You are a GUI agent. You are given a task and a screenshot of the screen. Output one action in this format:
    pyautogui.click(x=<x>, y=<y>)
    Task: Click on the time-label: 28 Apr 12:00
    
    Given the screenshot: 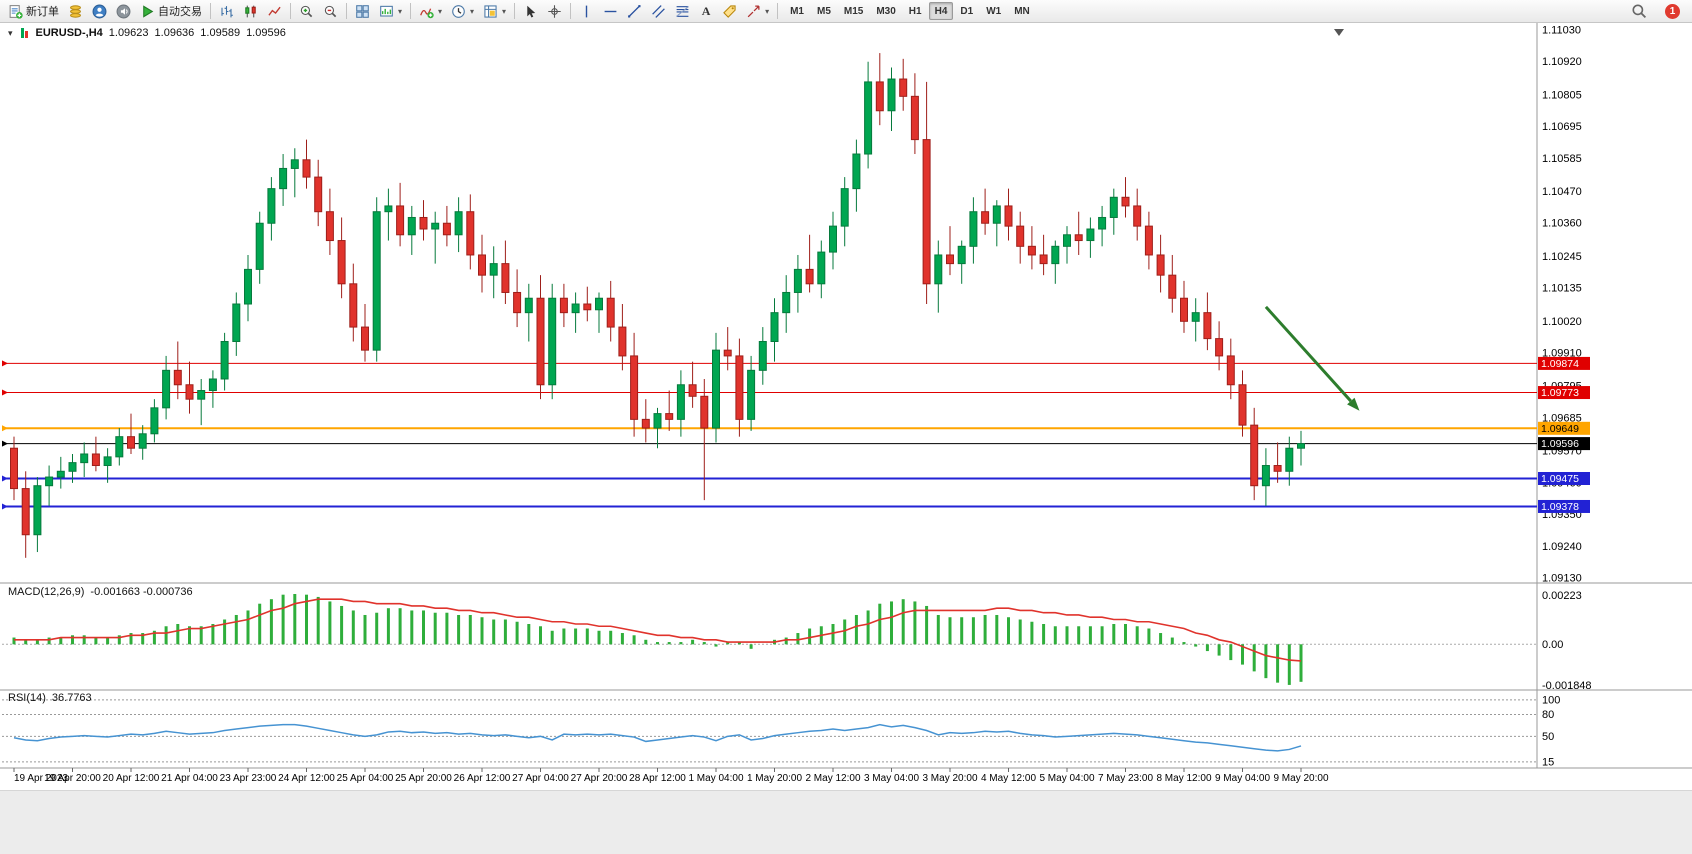 What is the action you would take?
    pyautogui.click(x=657, y=778)
    